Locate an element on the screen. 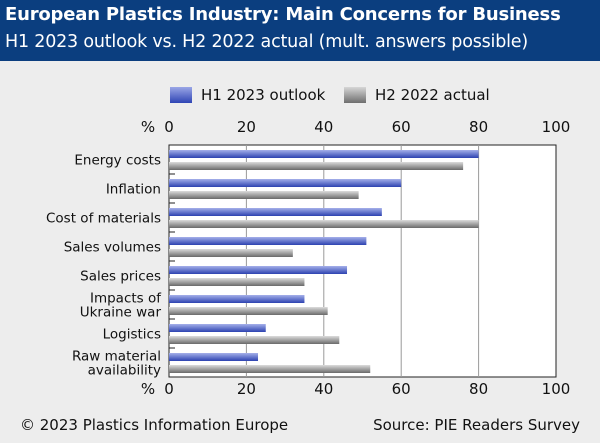  category-label: Sales volumes is located at coordinates (112, 248).